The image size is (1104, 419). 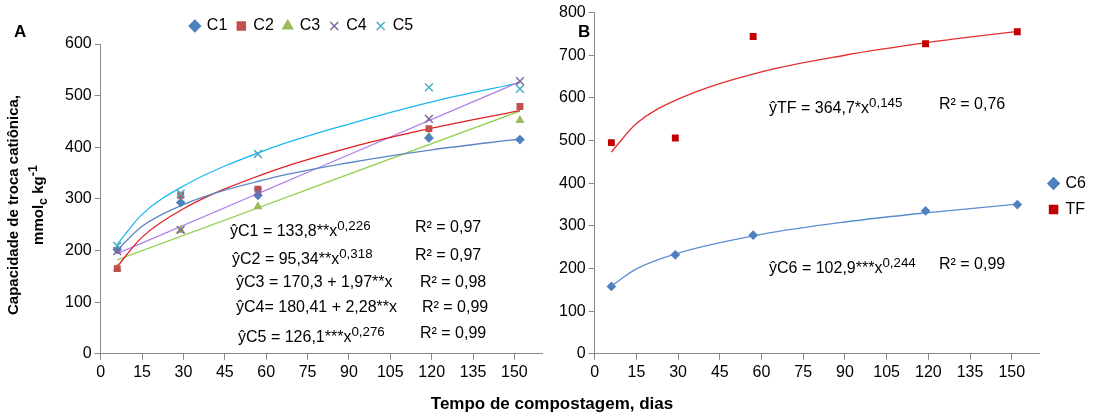 What do you see at coordinates (314, 282) in the screenshot?
I see `annotation: ŷC3 = 170,3 + 1,97**x` at bounding box center [314, 282].